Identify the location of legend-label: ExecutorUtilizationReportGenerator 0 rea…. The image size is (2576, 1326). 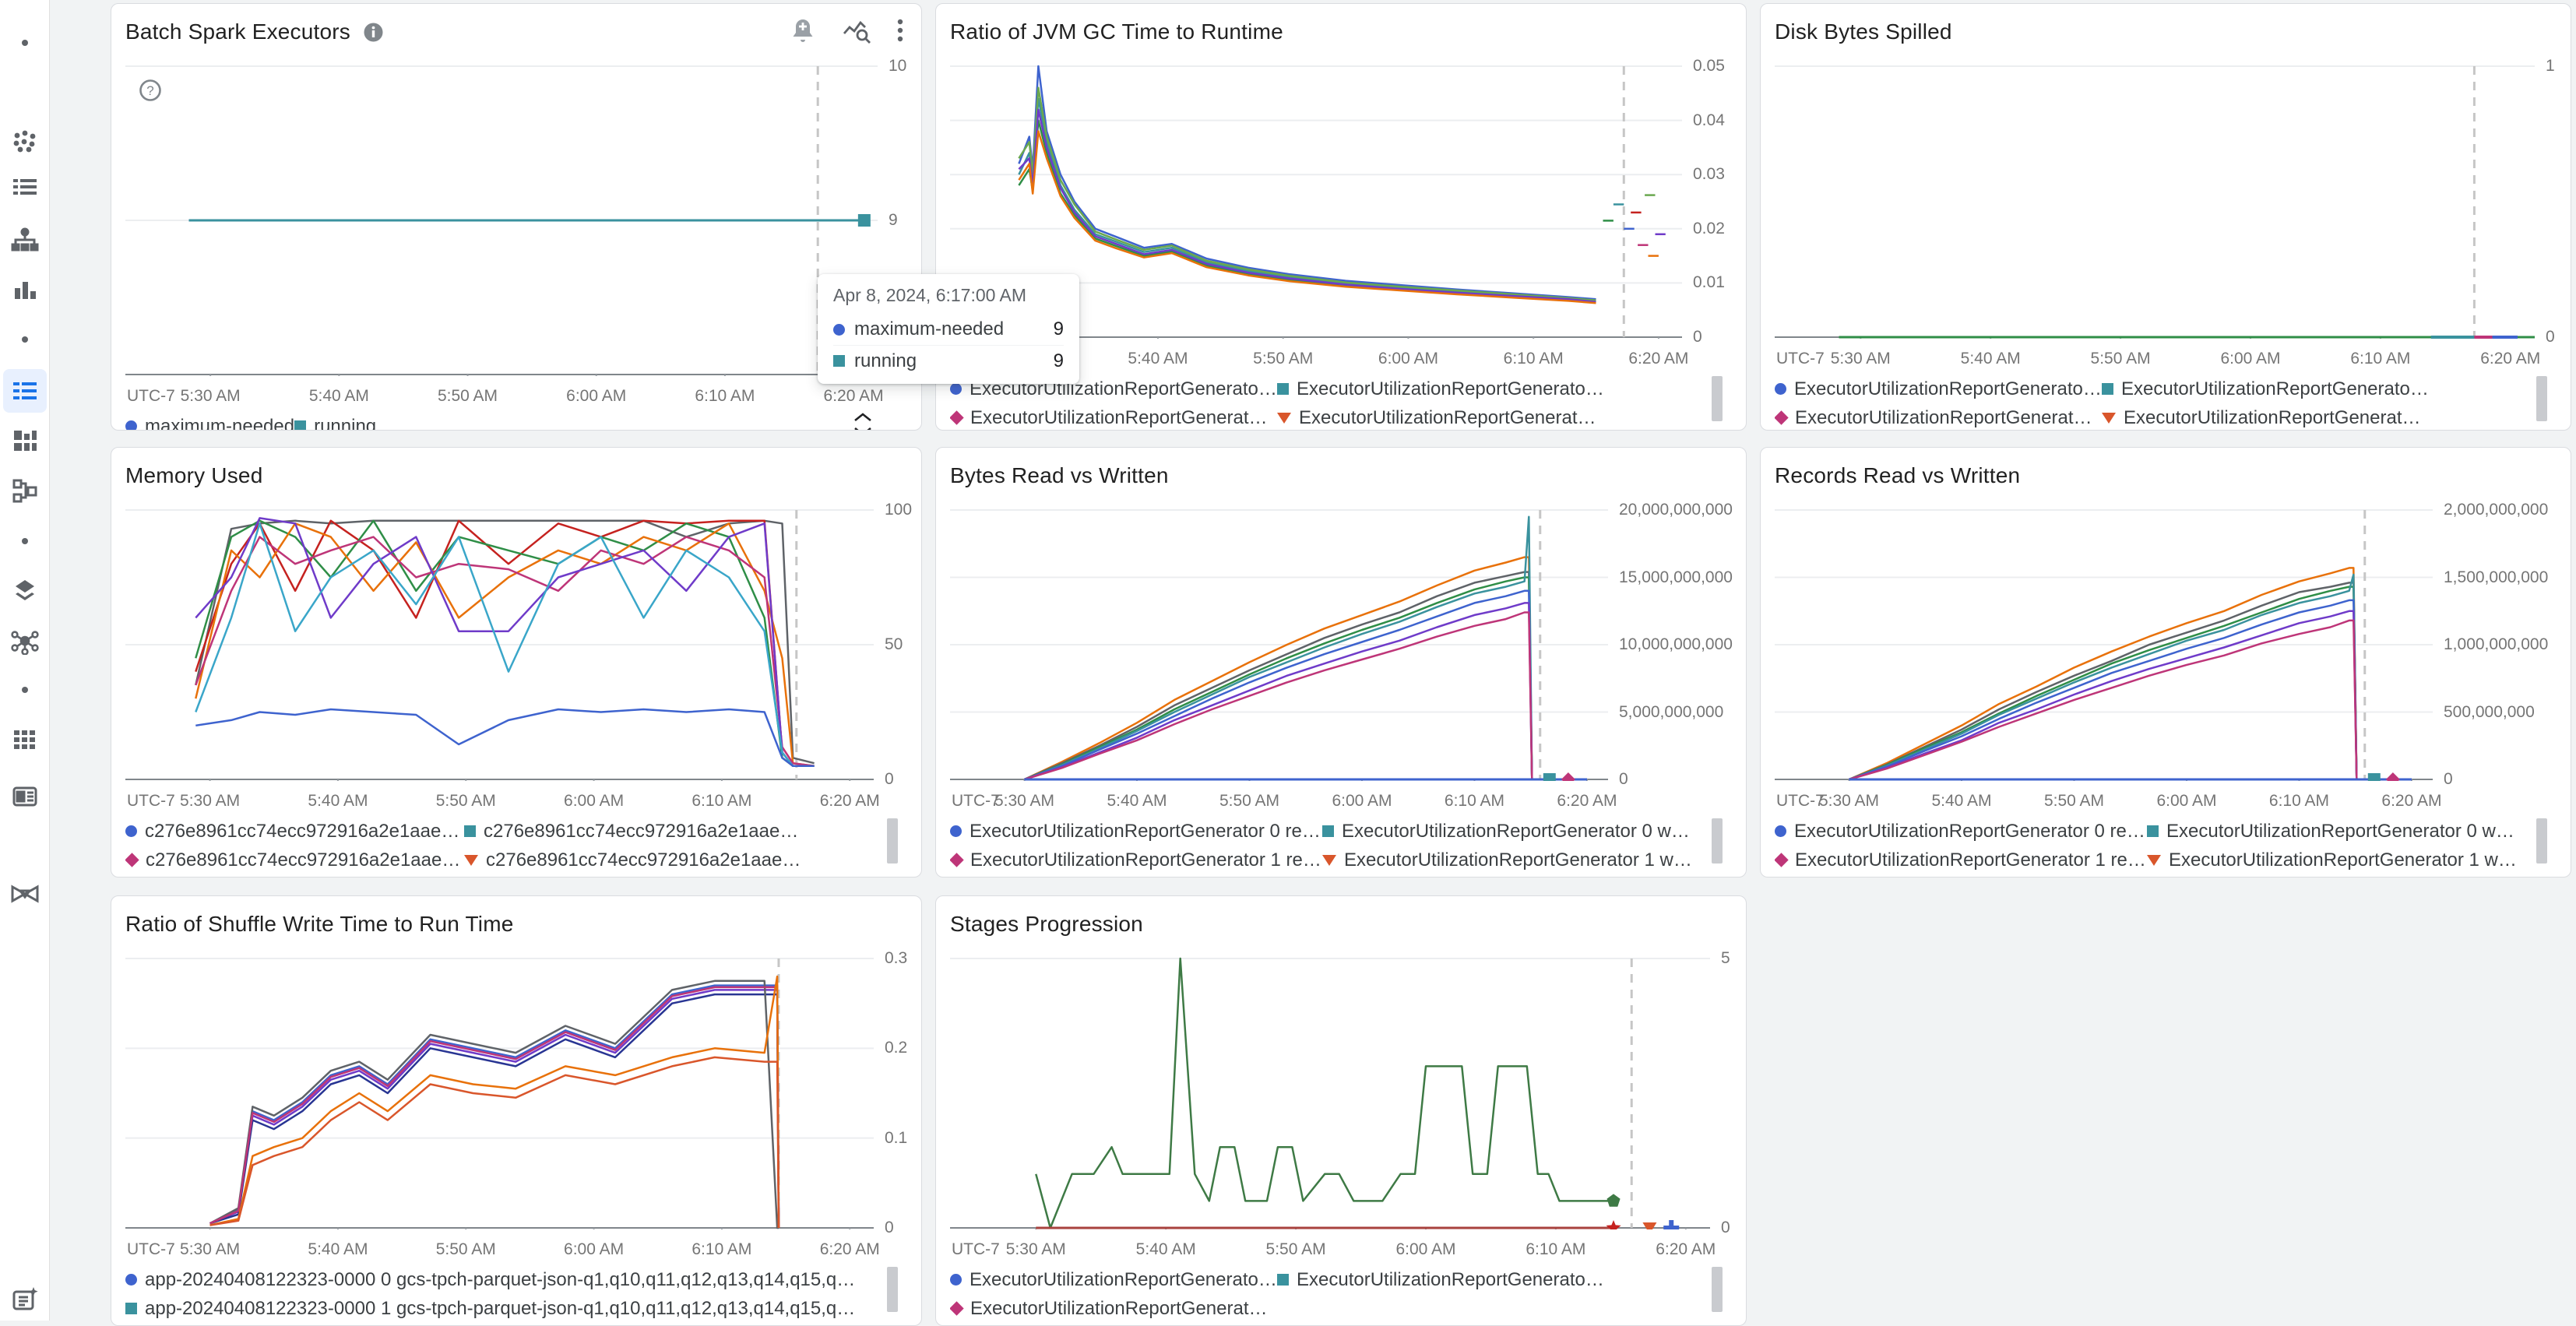
(1970, 831).